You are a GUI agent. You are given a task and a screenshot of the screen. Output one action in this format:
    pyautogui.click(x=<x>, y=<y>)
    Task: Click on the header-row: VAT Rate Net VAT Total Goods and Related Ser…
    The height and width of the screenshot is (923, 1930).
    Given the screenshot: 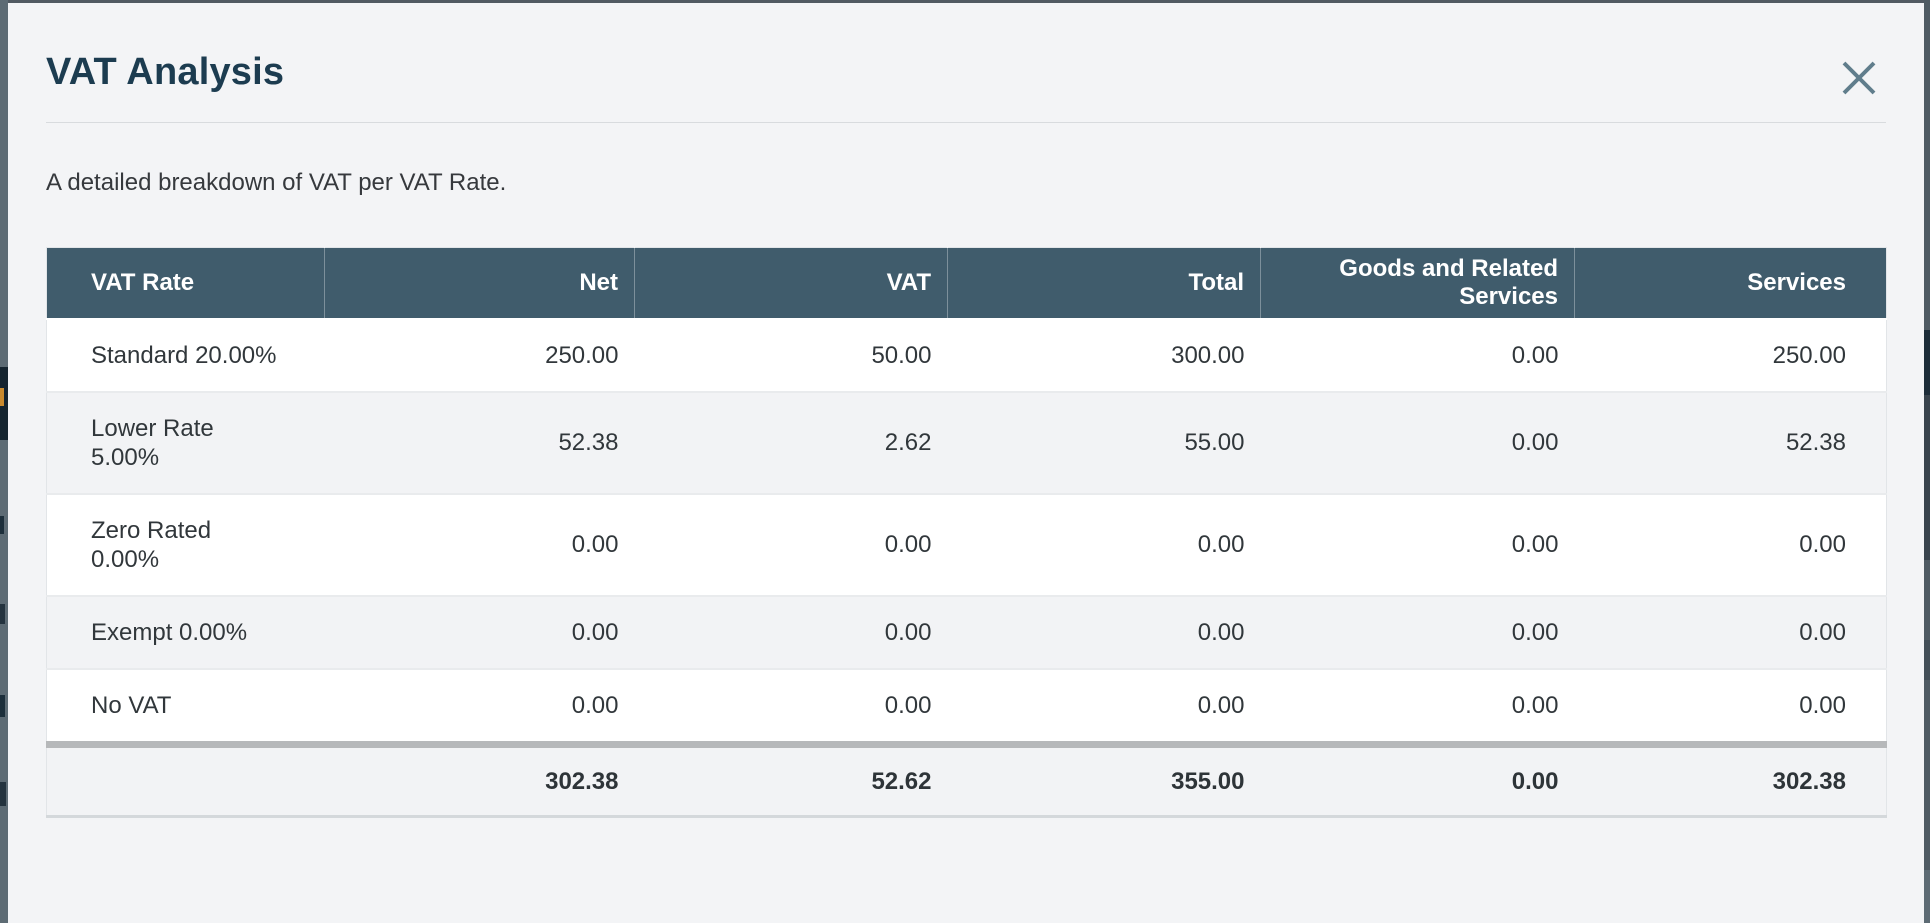 What is the action you would take?
    pyautogui.click(x=966, y=283)
    